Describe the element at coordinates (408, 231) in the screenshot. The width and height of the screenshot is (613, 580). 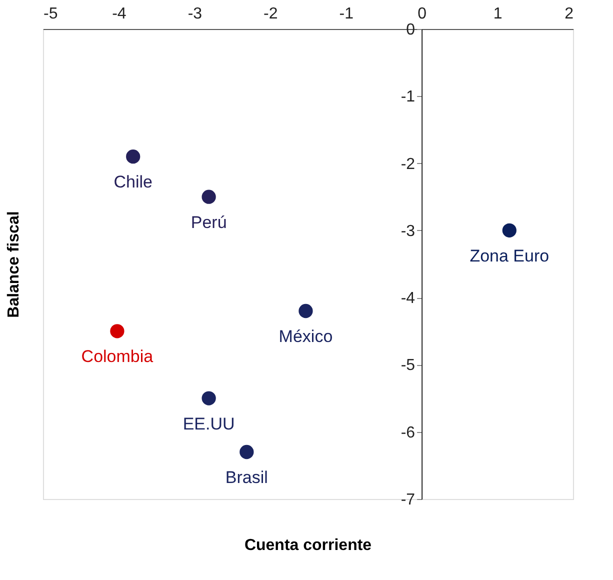
I see `y-tick-label: -3` at that location.